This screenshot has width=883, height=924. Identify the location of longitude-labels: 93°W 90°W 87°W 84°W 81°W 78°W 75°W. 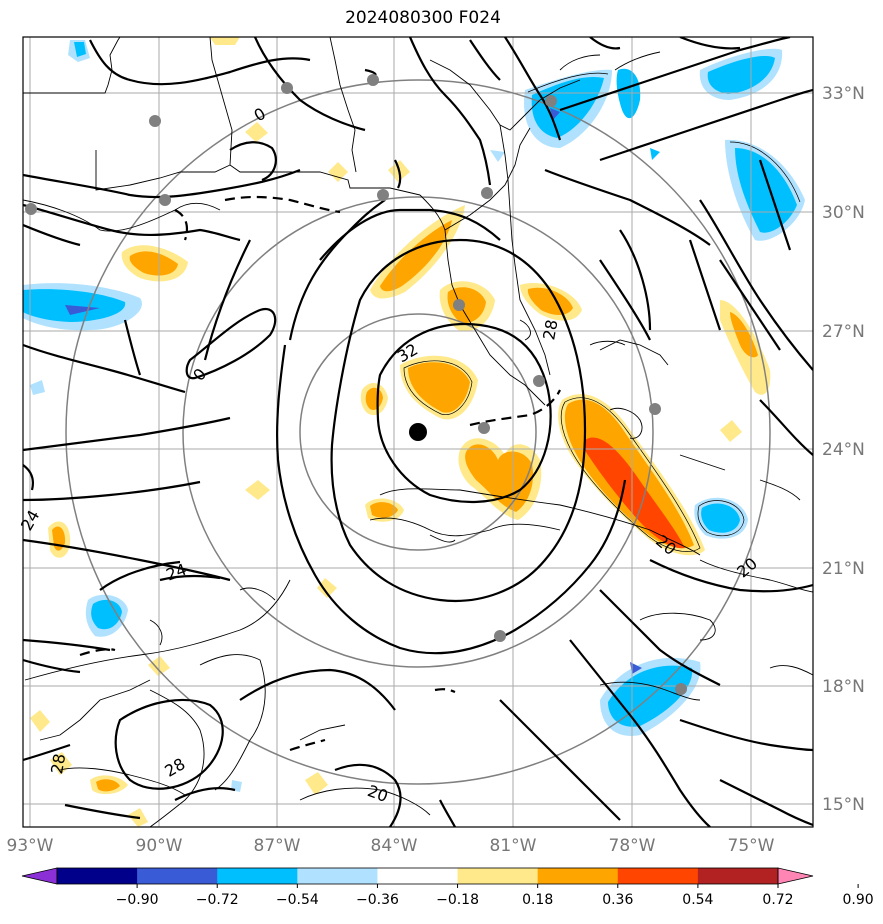
(391, 846).